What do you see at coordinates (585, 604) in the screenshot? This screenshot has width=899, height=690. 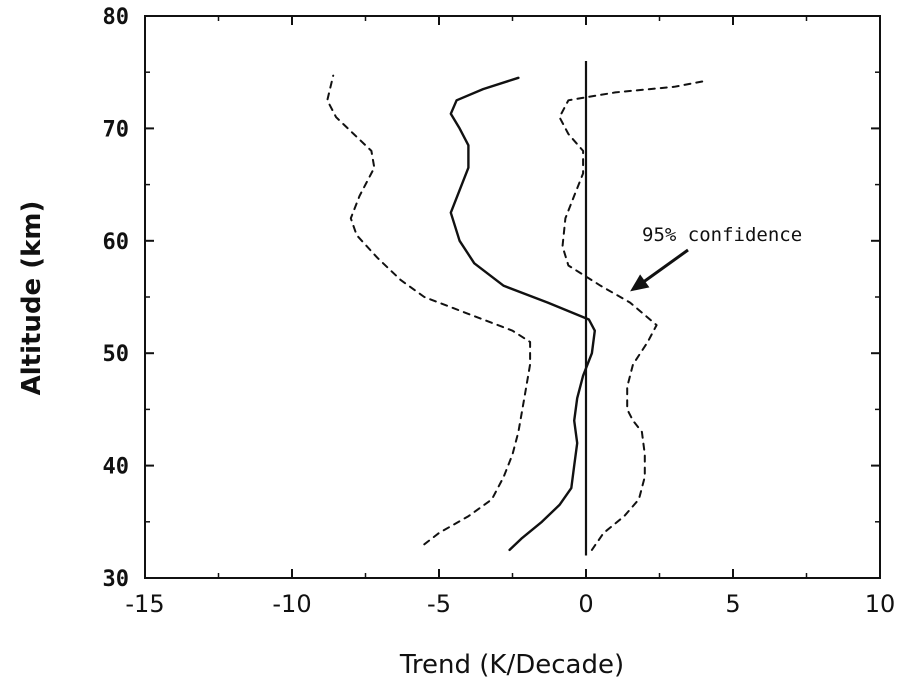 I see `x-tick-label: 0` at bounding box center [585, 604].